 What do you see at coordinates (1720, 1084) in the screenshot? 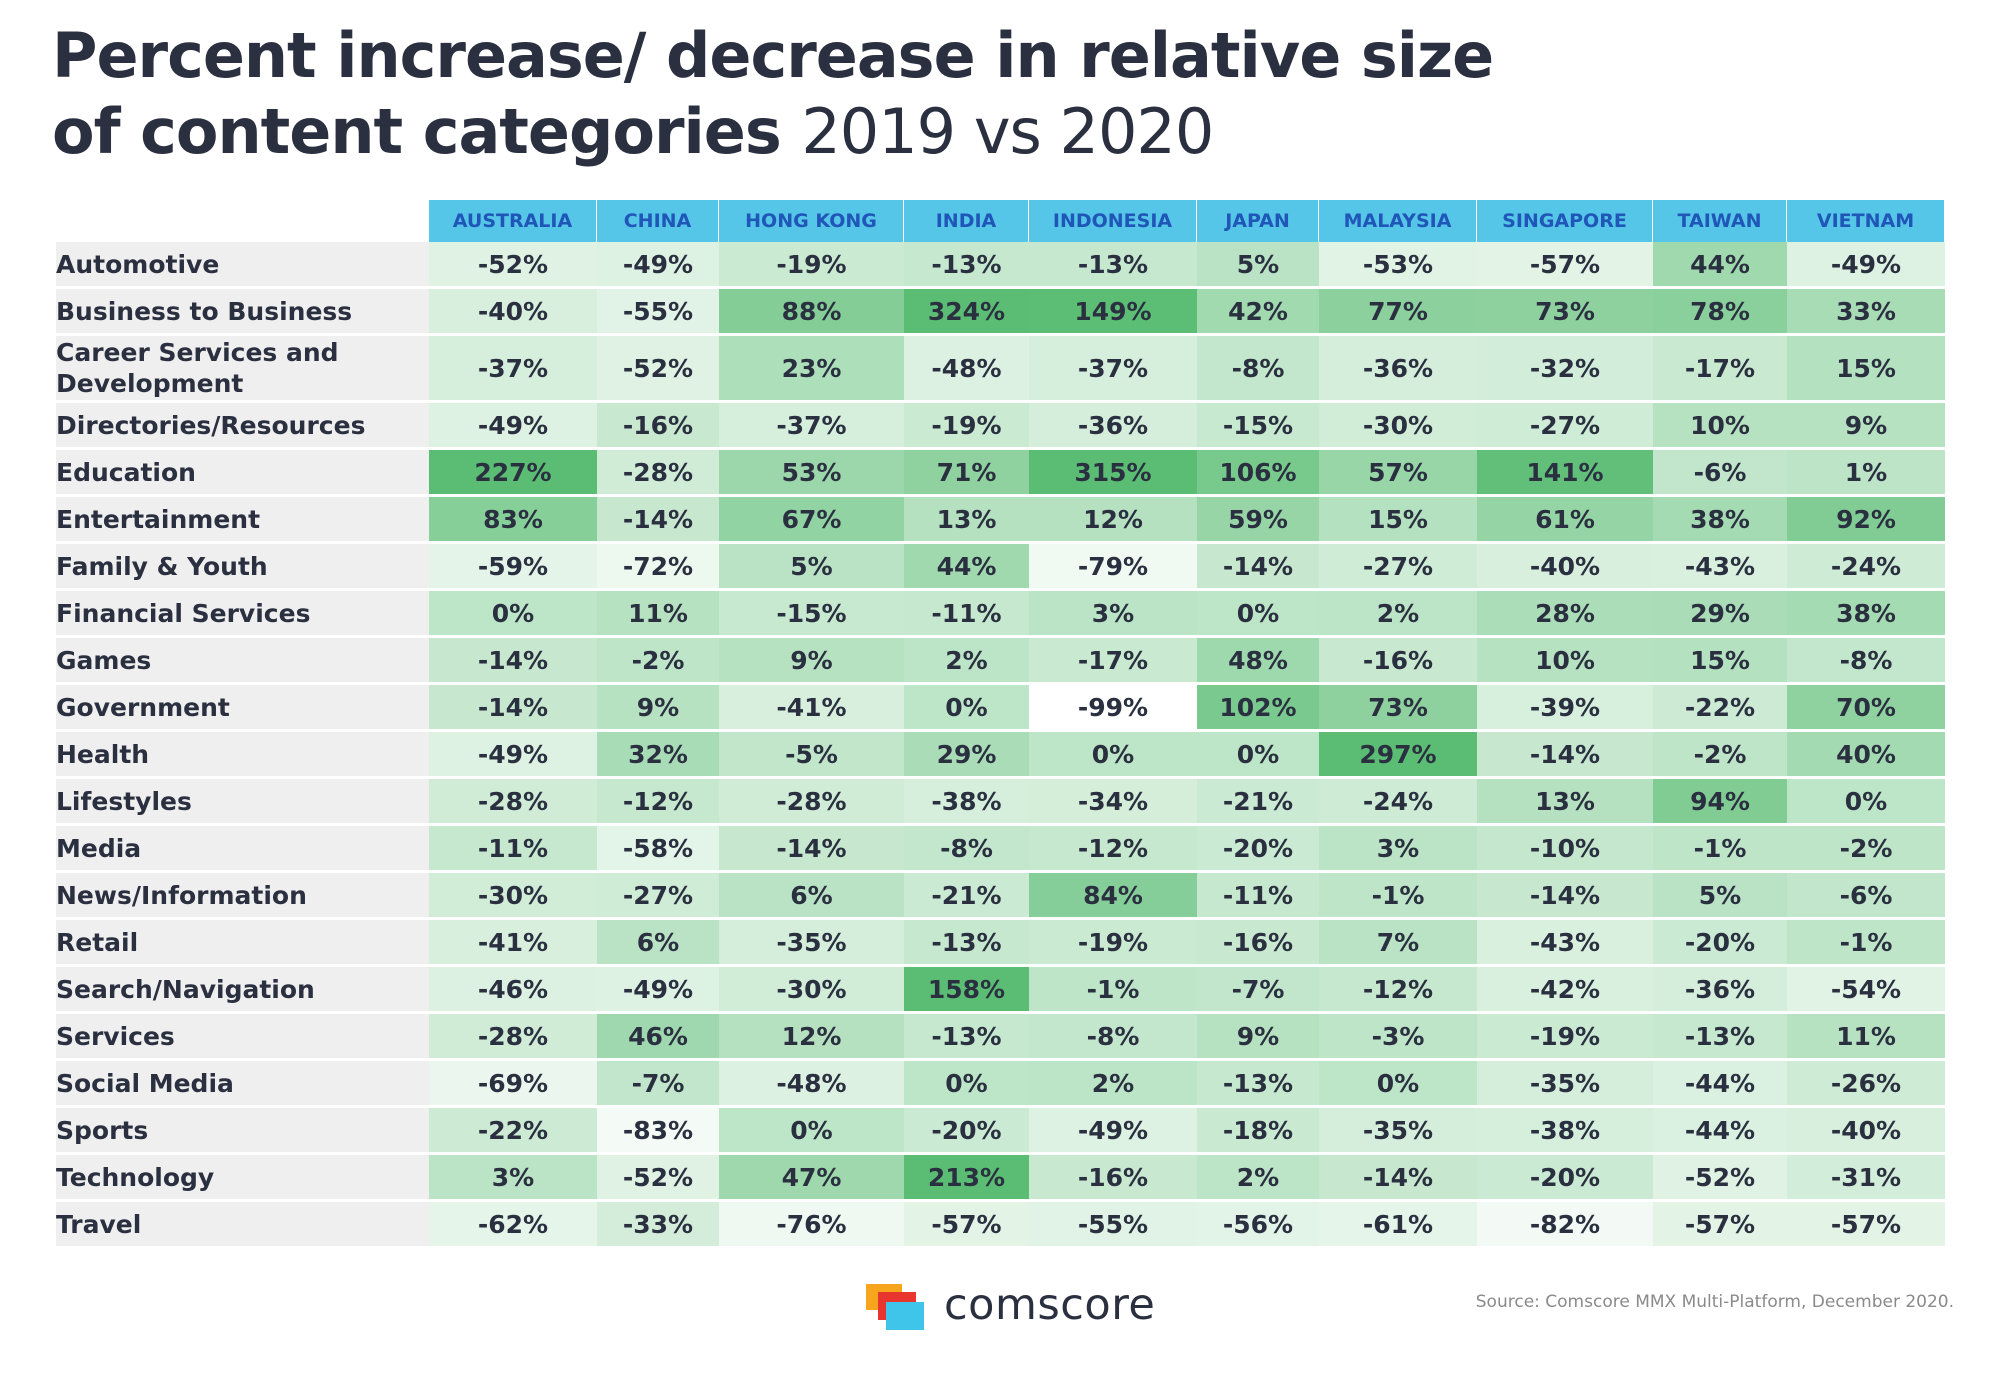
I see `heatmap-cell: -44%` at bounding box center [1720, 1084].